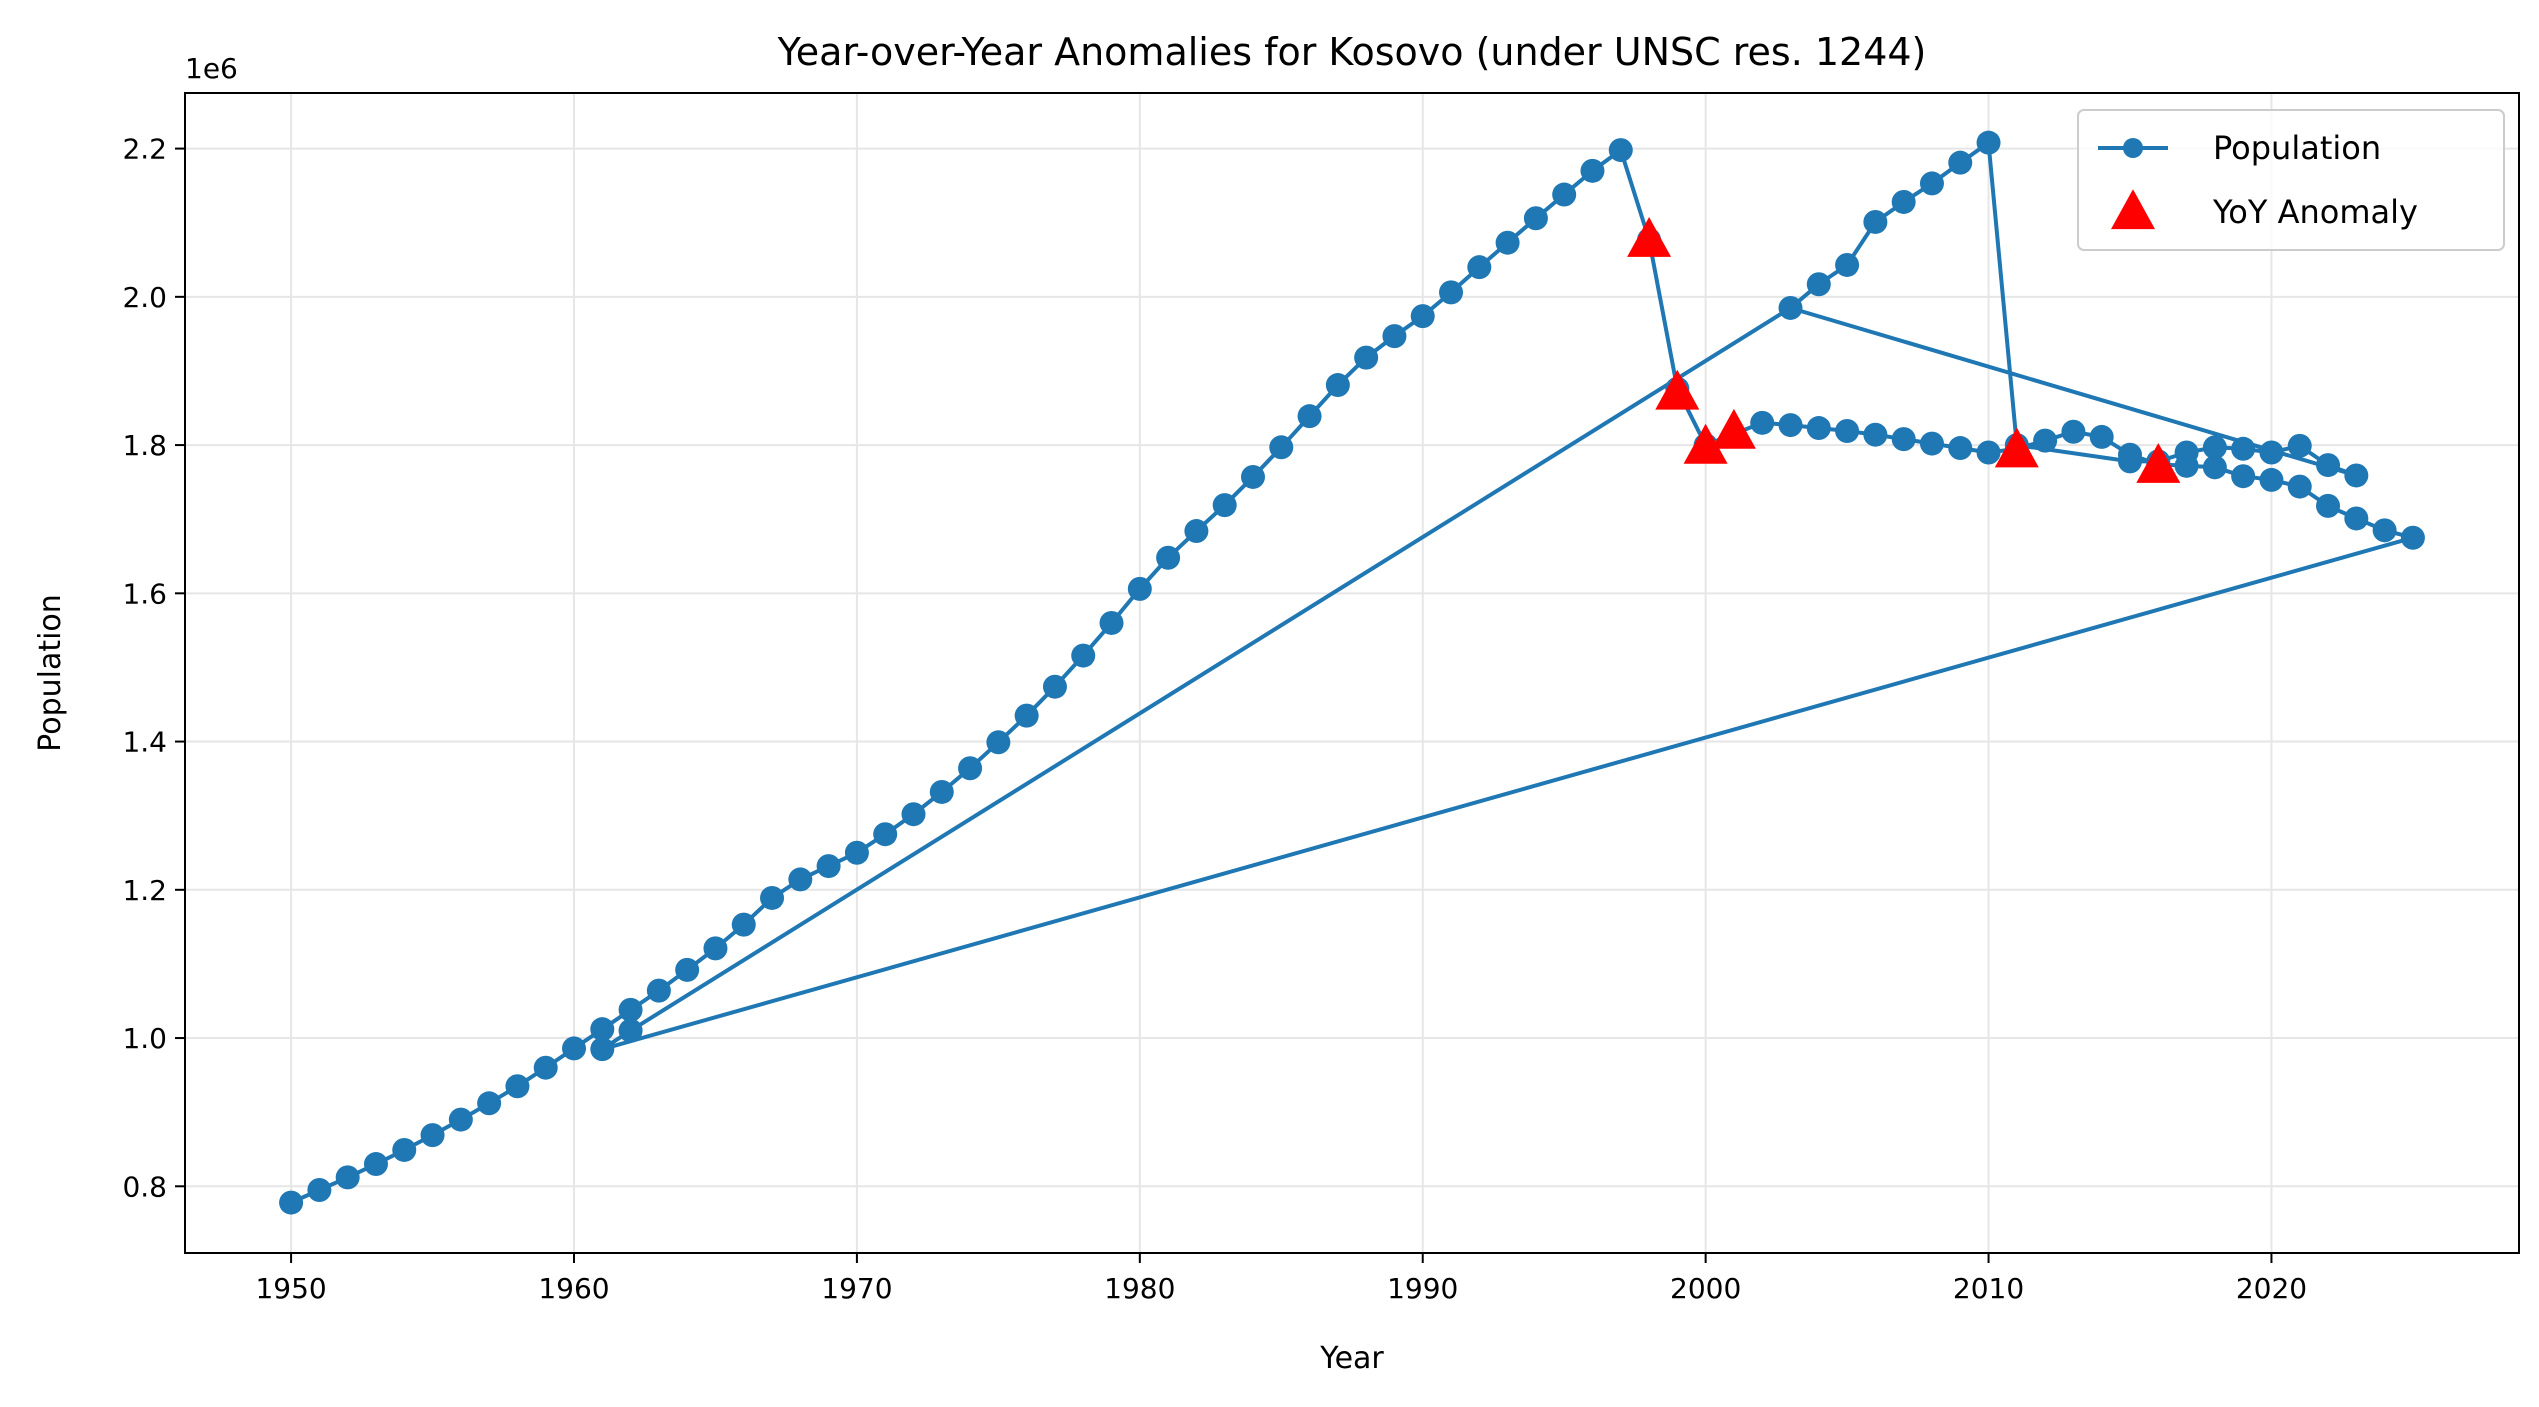 The width and height of the screenshot is (2539, 1407). I want to click on legend-population-label: Population, so click(2297, 148).